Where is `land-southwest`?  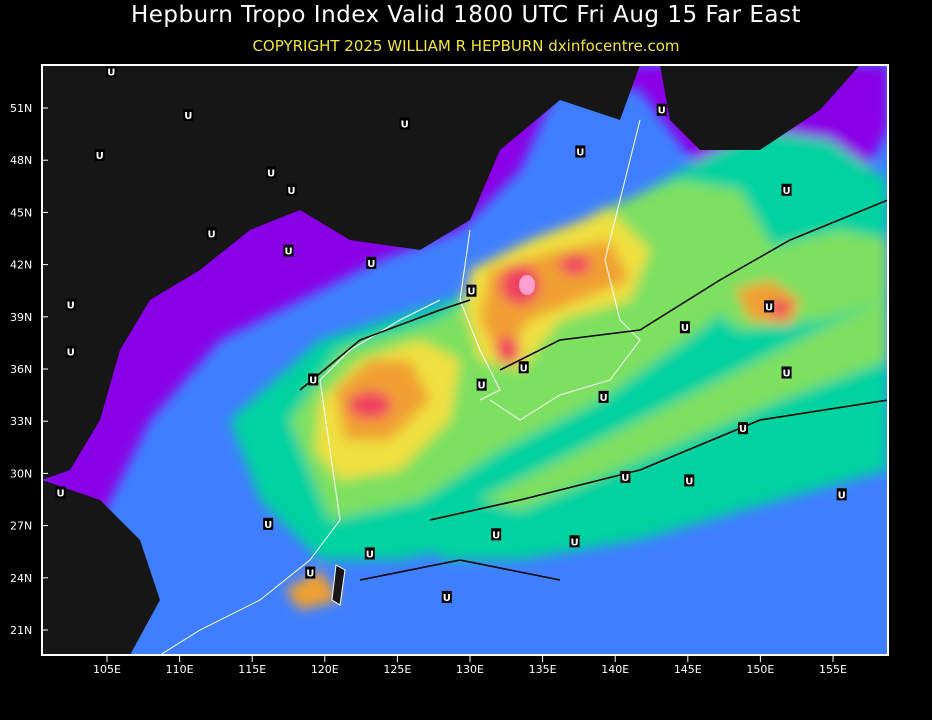
land-southwest is located at coordinates (101, 567).